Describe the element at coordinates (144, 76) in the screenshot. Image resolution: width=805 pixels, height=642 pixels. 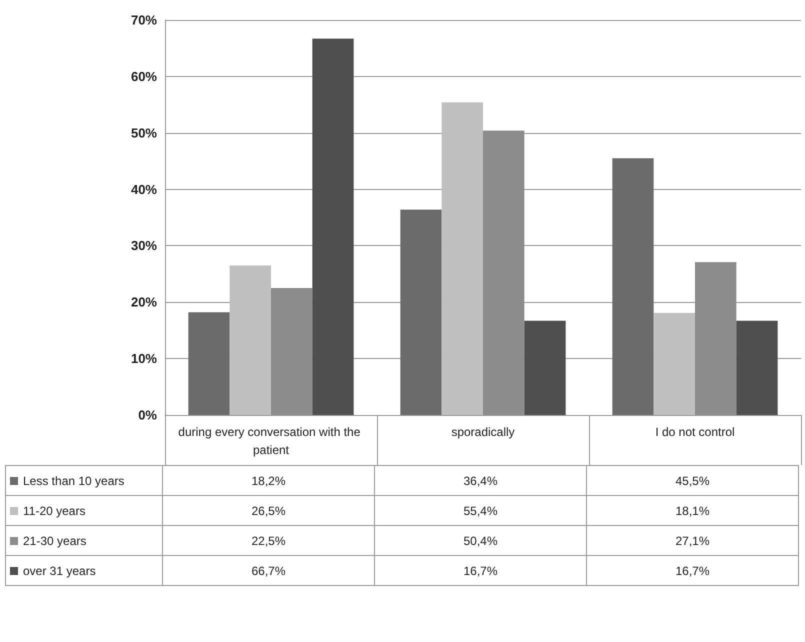
I see `y-tick-label: 60%` at that location.